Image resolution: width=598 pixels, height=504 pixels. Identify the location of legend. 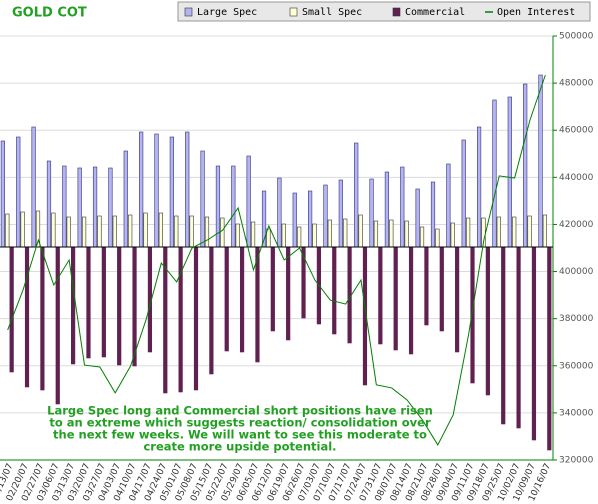
(384, 11).